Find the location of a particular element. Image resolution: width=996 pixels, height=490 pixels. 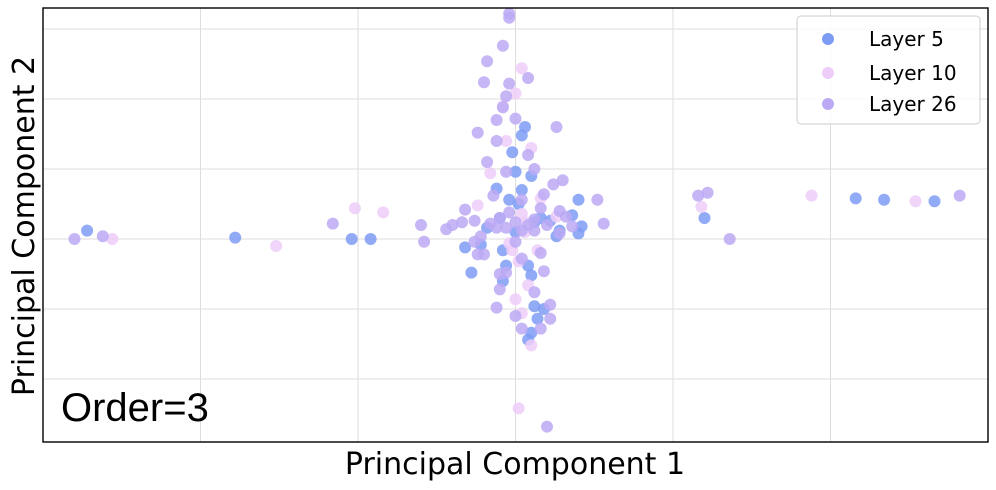

legend-box is located at coordinates (888, 70).